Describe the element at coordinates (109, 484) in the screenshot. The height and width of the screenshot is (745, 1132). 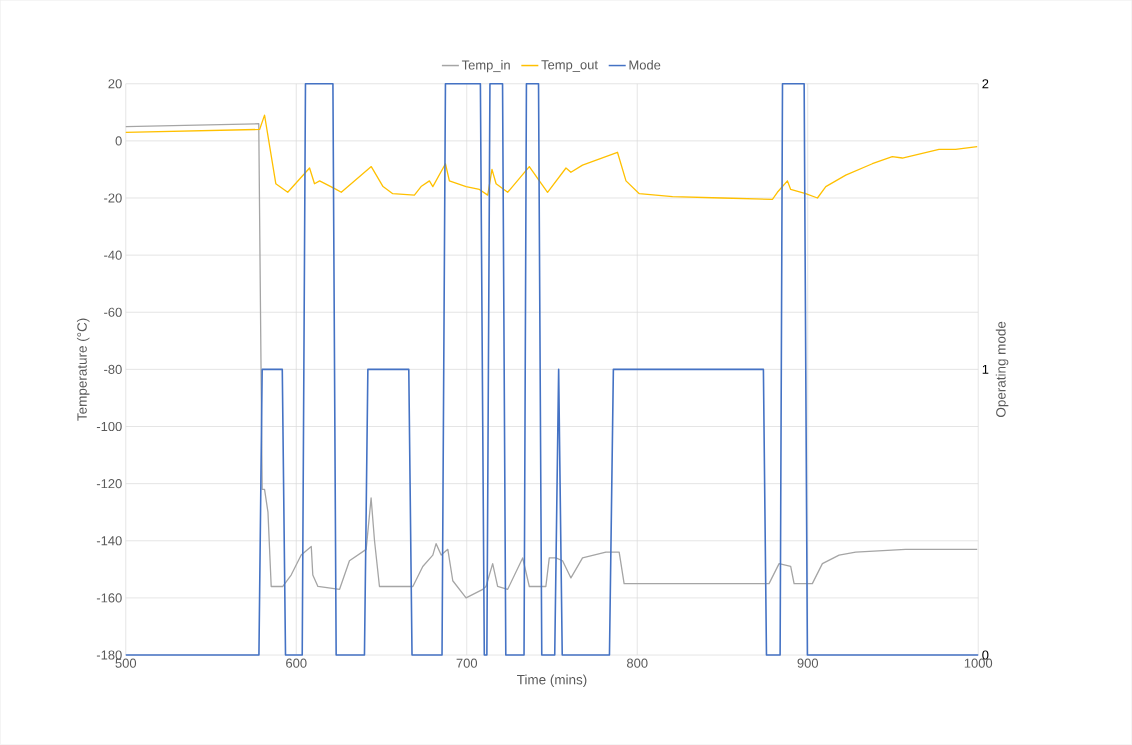
I see `y-tick-label: -120` at that location.